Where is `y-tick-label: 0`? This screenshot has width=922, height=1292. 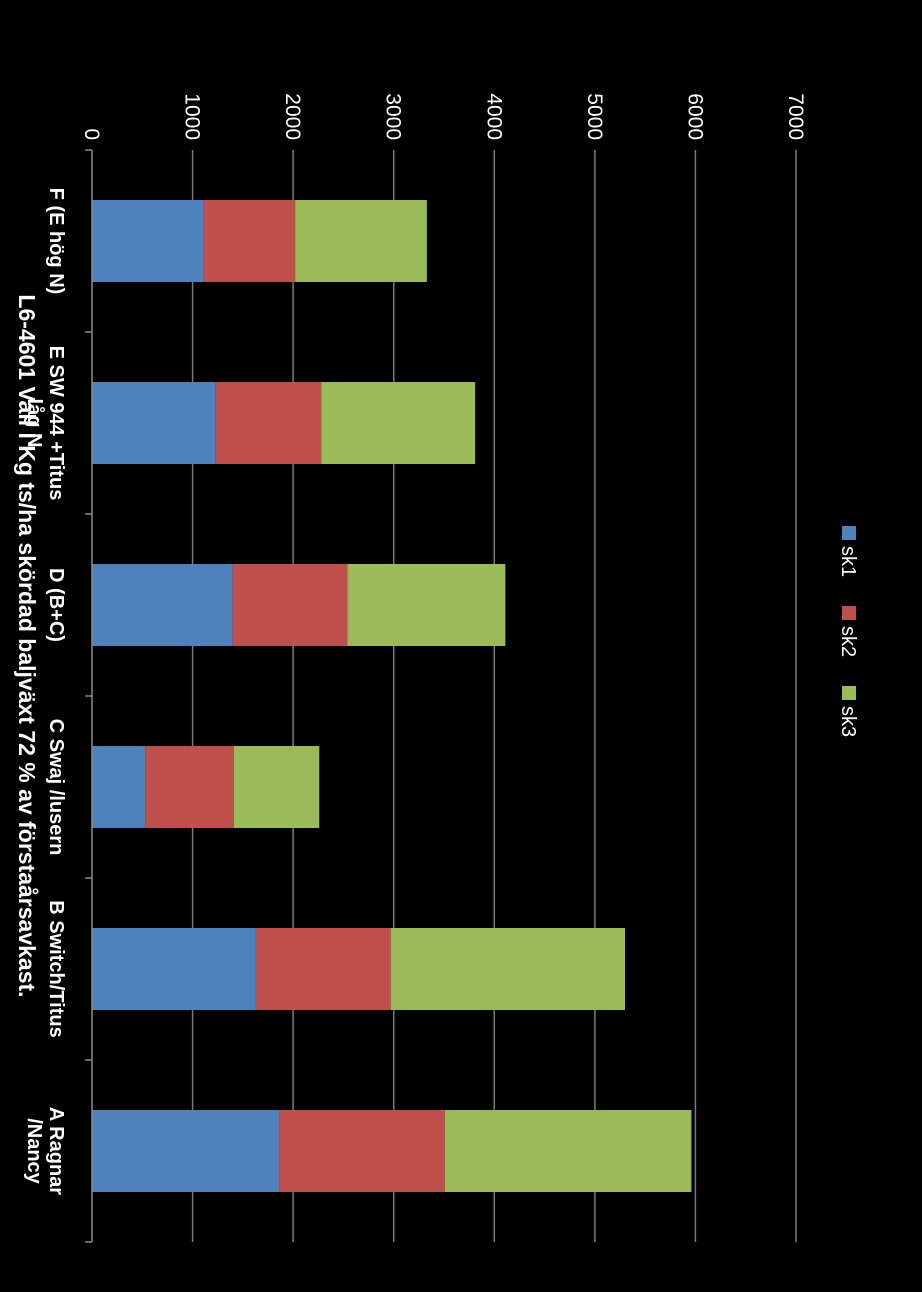 y-tick-label: 0 is located at coordinates (91, 134).